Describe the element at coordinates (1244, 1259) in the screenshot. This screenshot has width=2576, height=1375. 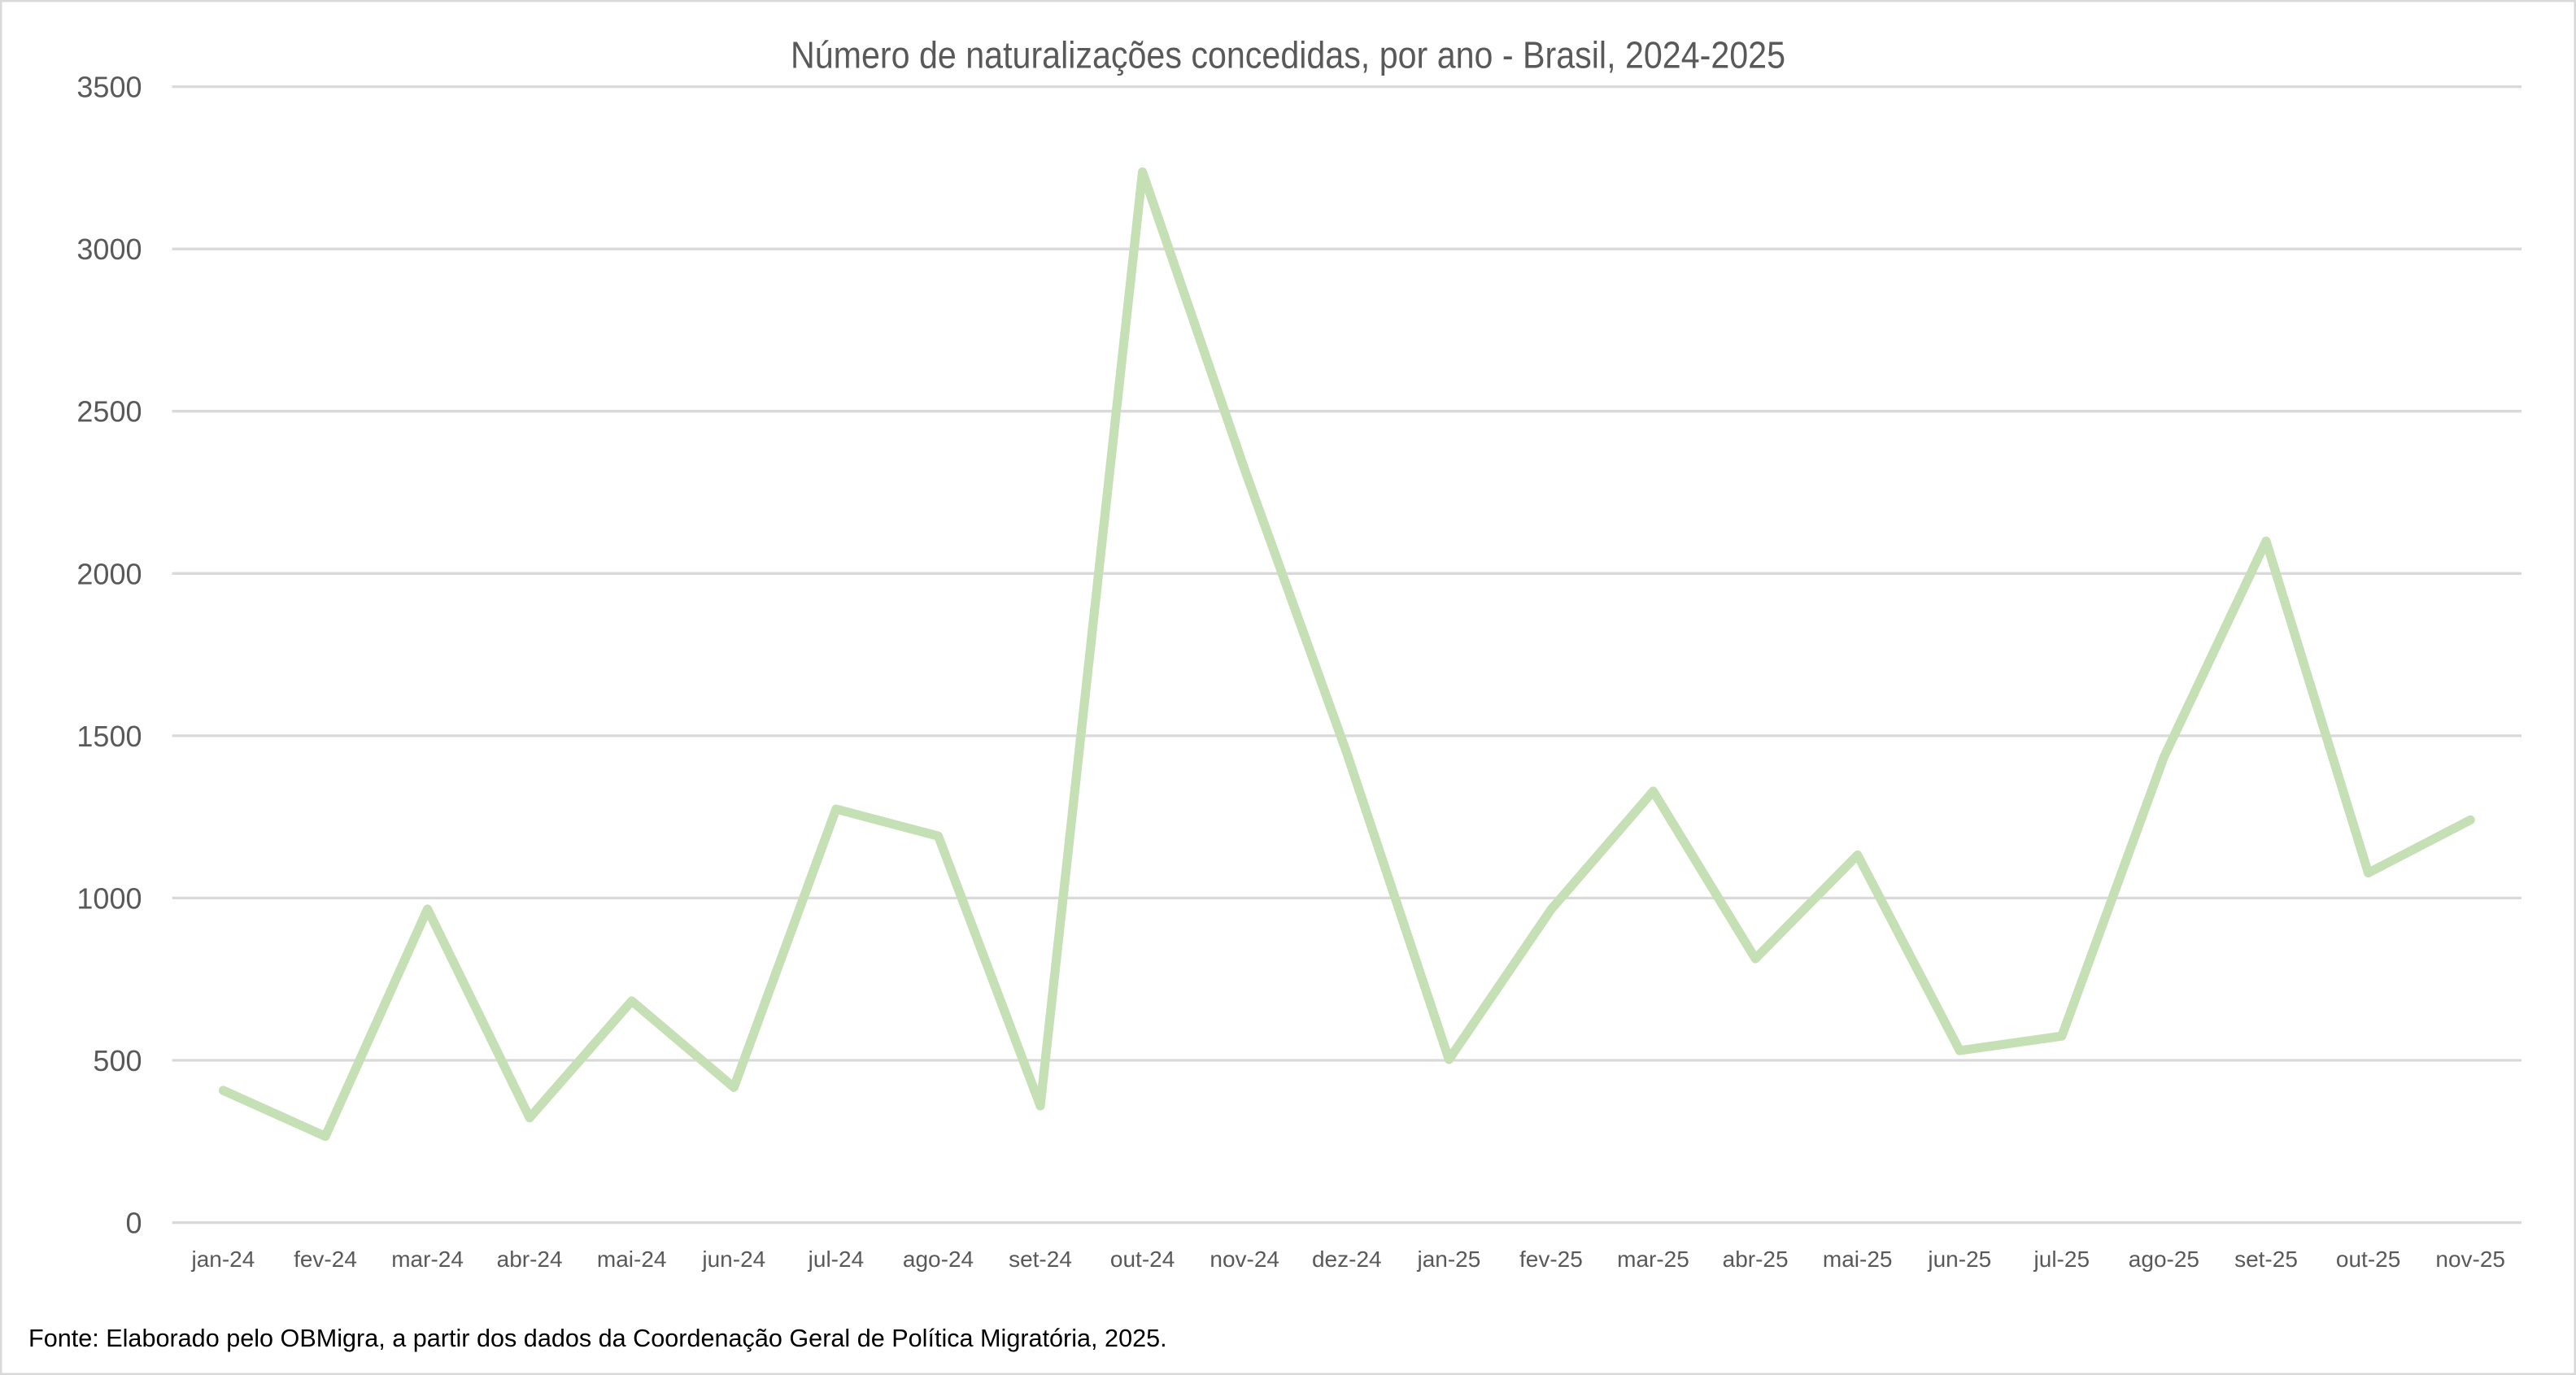
I see `svg-text: nov-24` at that location.